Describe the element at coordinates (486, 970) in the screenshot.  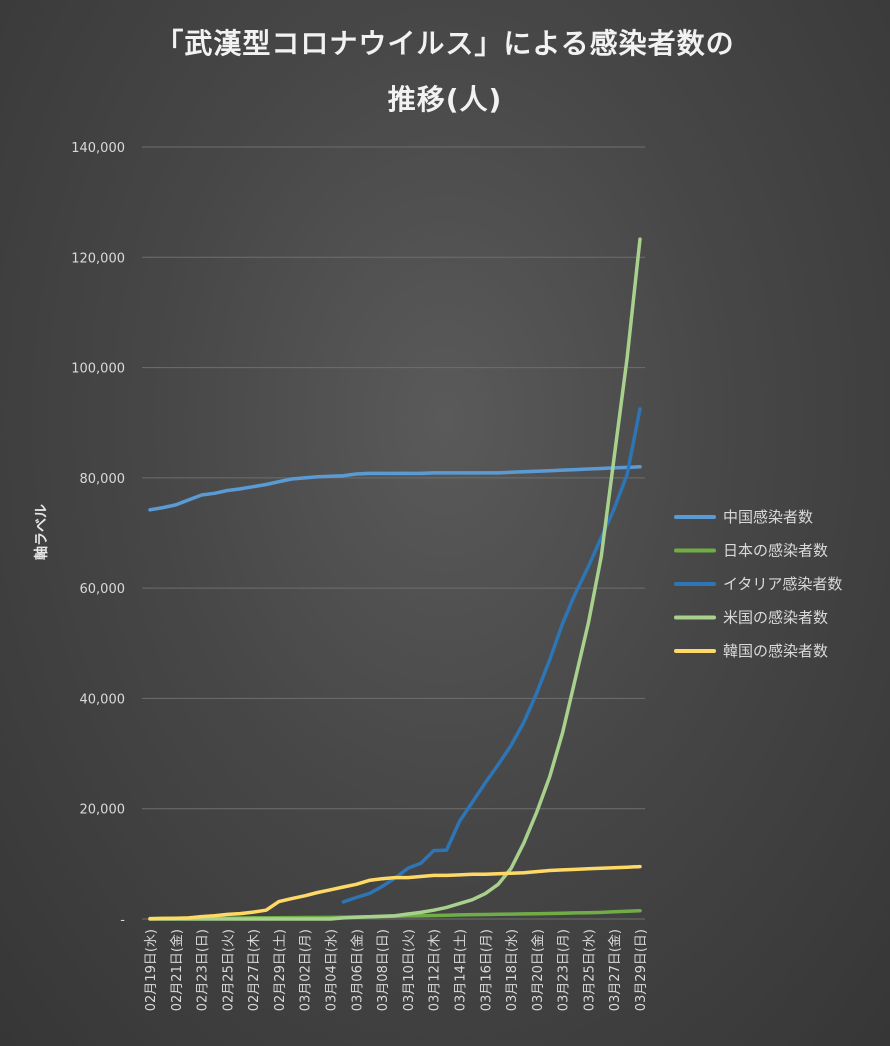
I see `x-tick-label: 03月16日(月)` at that location.